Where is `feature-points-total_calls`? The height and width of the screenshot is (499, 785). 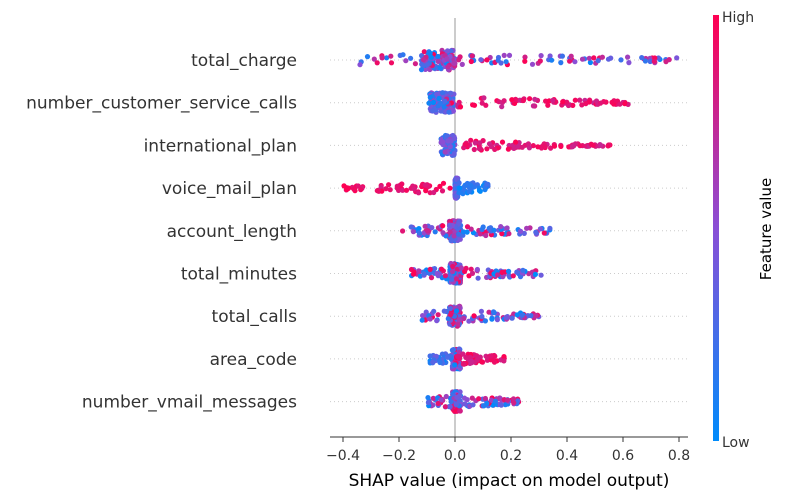
feature-points-total_calls is located at coordinates (480, 316).